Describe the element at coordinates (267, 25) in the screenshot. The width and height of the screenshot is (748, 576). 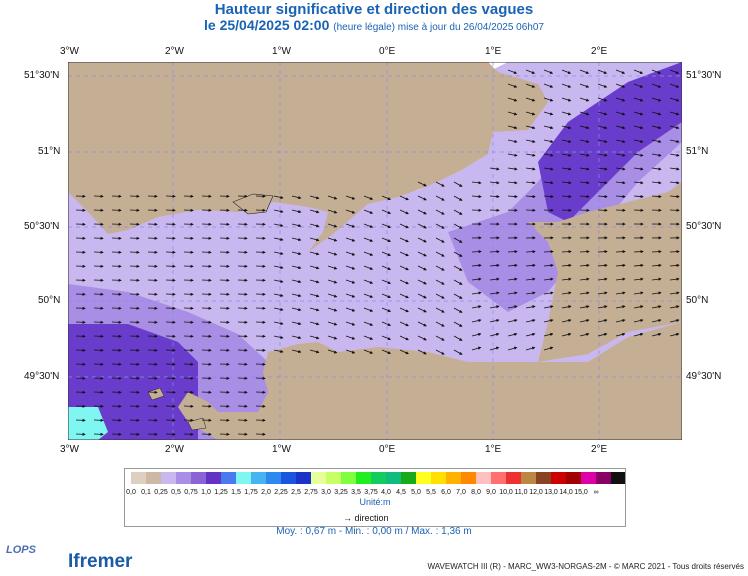
I see `subtitle-date: le 25/04/2025 02:00` at that location.